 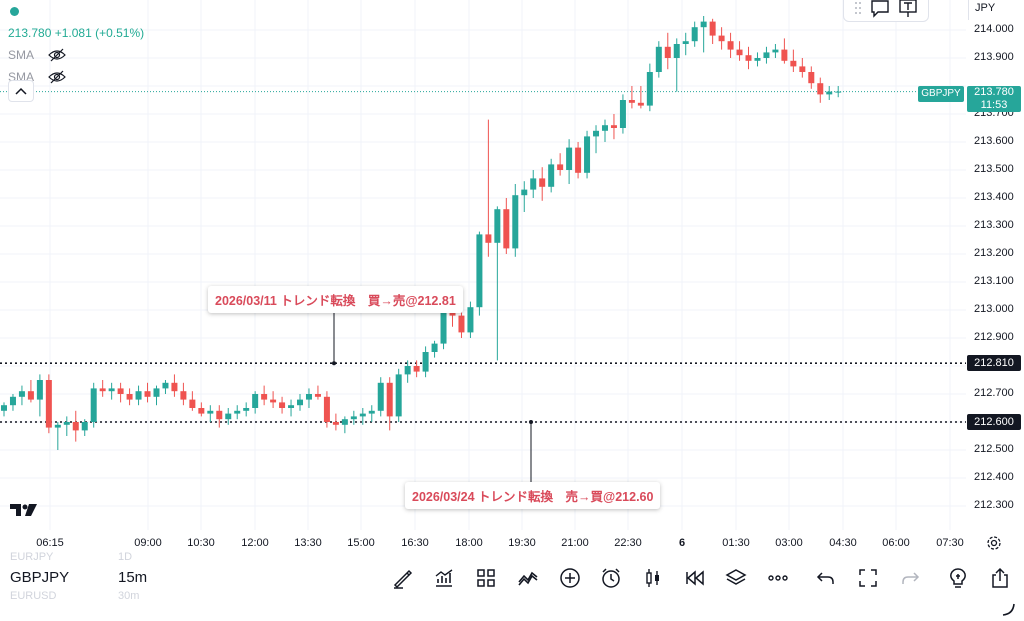 What do you see at coordinates (910, 578) in the screenshot?
I see `redo-button` at bounding box center [910, 578].